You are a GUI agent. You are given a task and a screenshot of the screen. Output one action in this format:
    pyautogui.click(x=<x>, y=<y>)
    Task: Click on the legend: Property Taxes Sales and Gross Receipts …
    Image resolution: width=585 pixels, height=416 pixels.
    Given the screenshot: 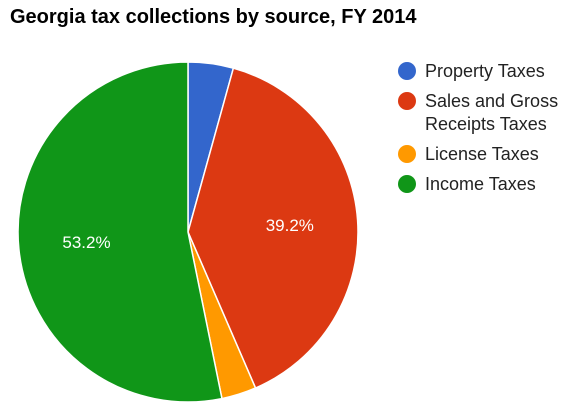 What is the action you would take?
    pyautogui.click(x=491, y=131)
    